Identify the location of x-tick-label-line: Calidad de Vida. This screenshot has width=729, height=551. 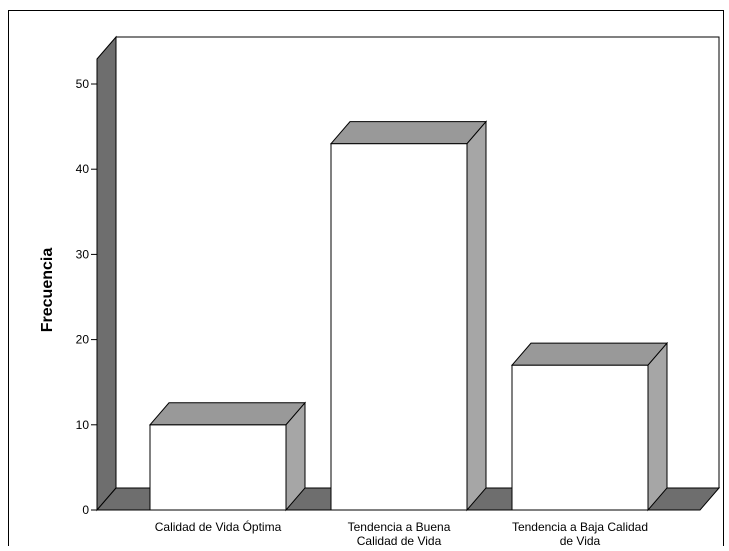
(399, 541).